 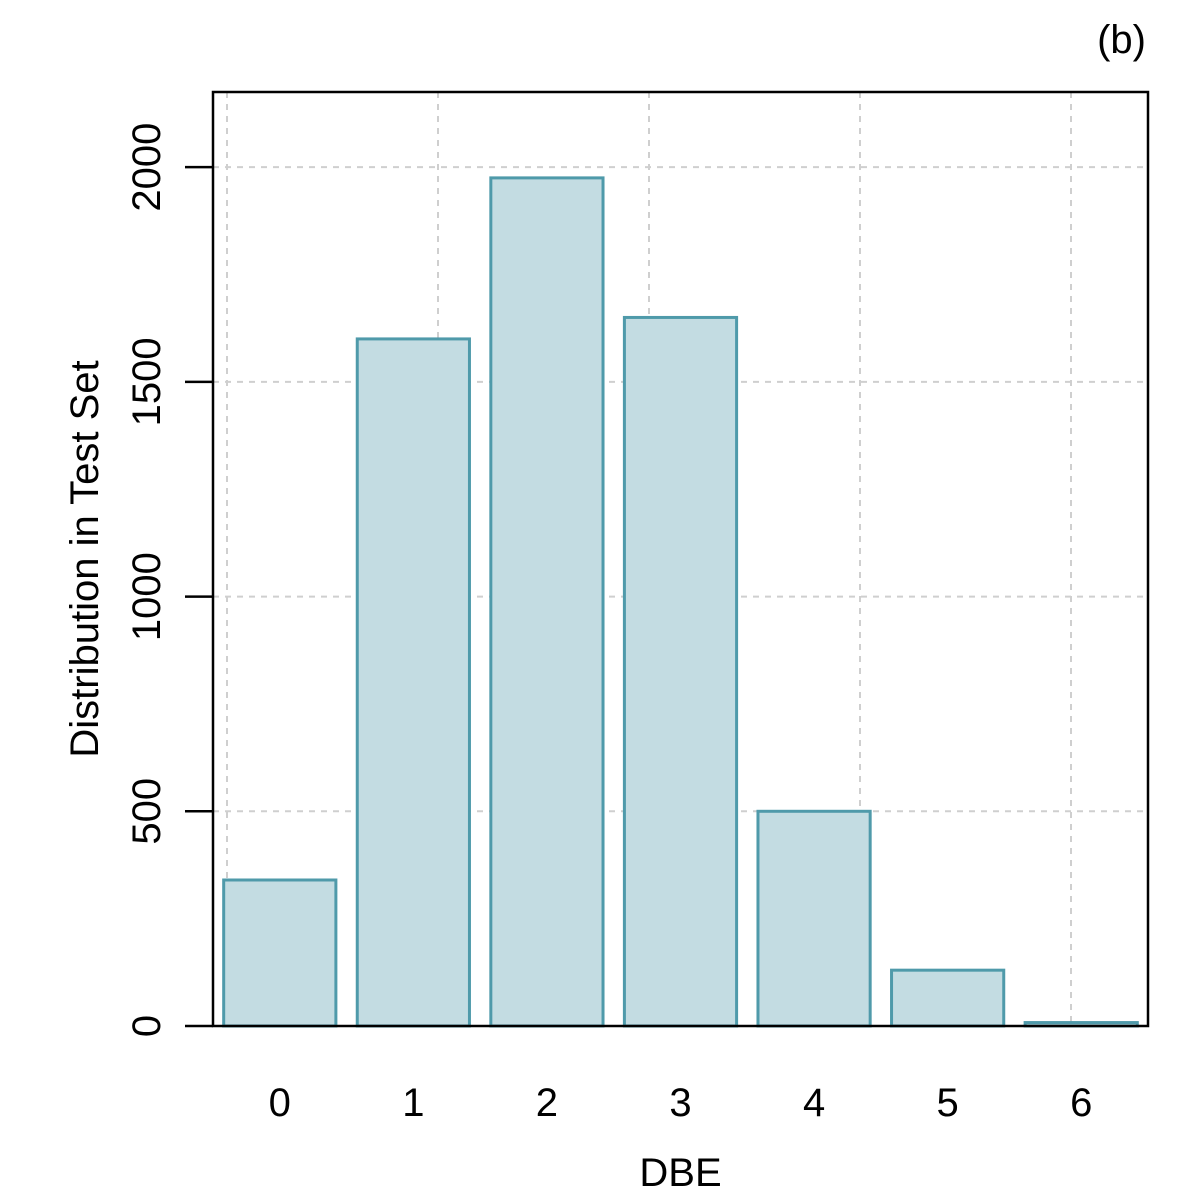 What do you see at coordinates (147, 1026) in the screenshot?
I see `y-tick-label: 0` at bounding box center [147, 1026].